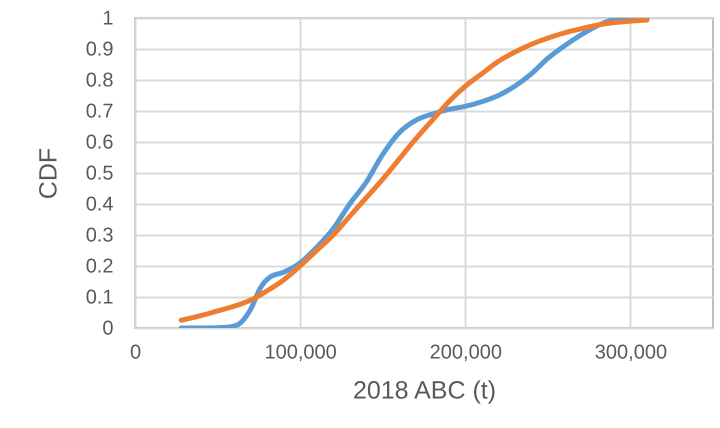 The image size is (720, 428). Describe the element at coordinates (100, 173) in the screenshot. I see `y-tick-label: 0.5` at that location.